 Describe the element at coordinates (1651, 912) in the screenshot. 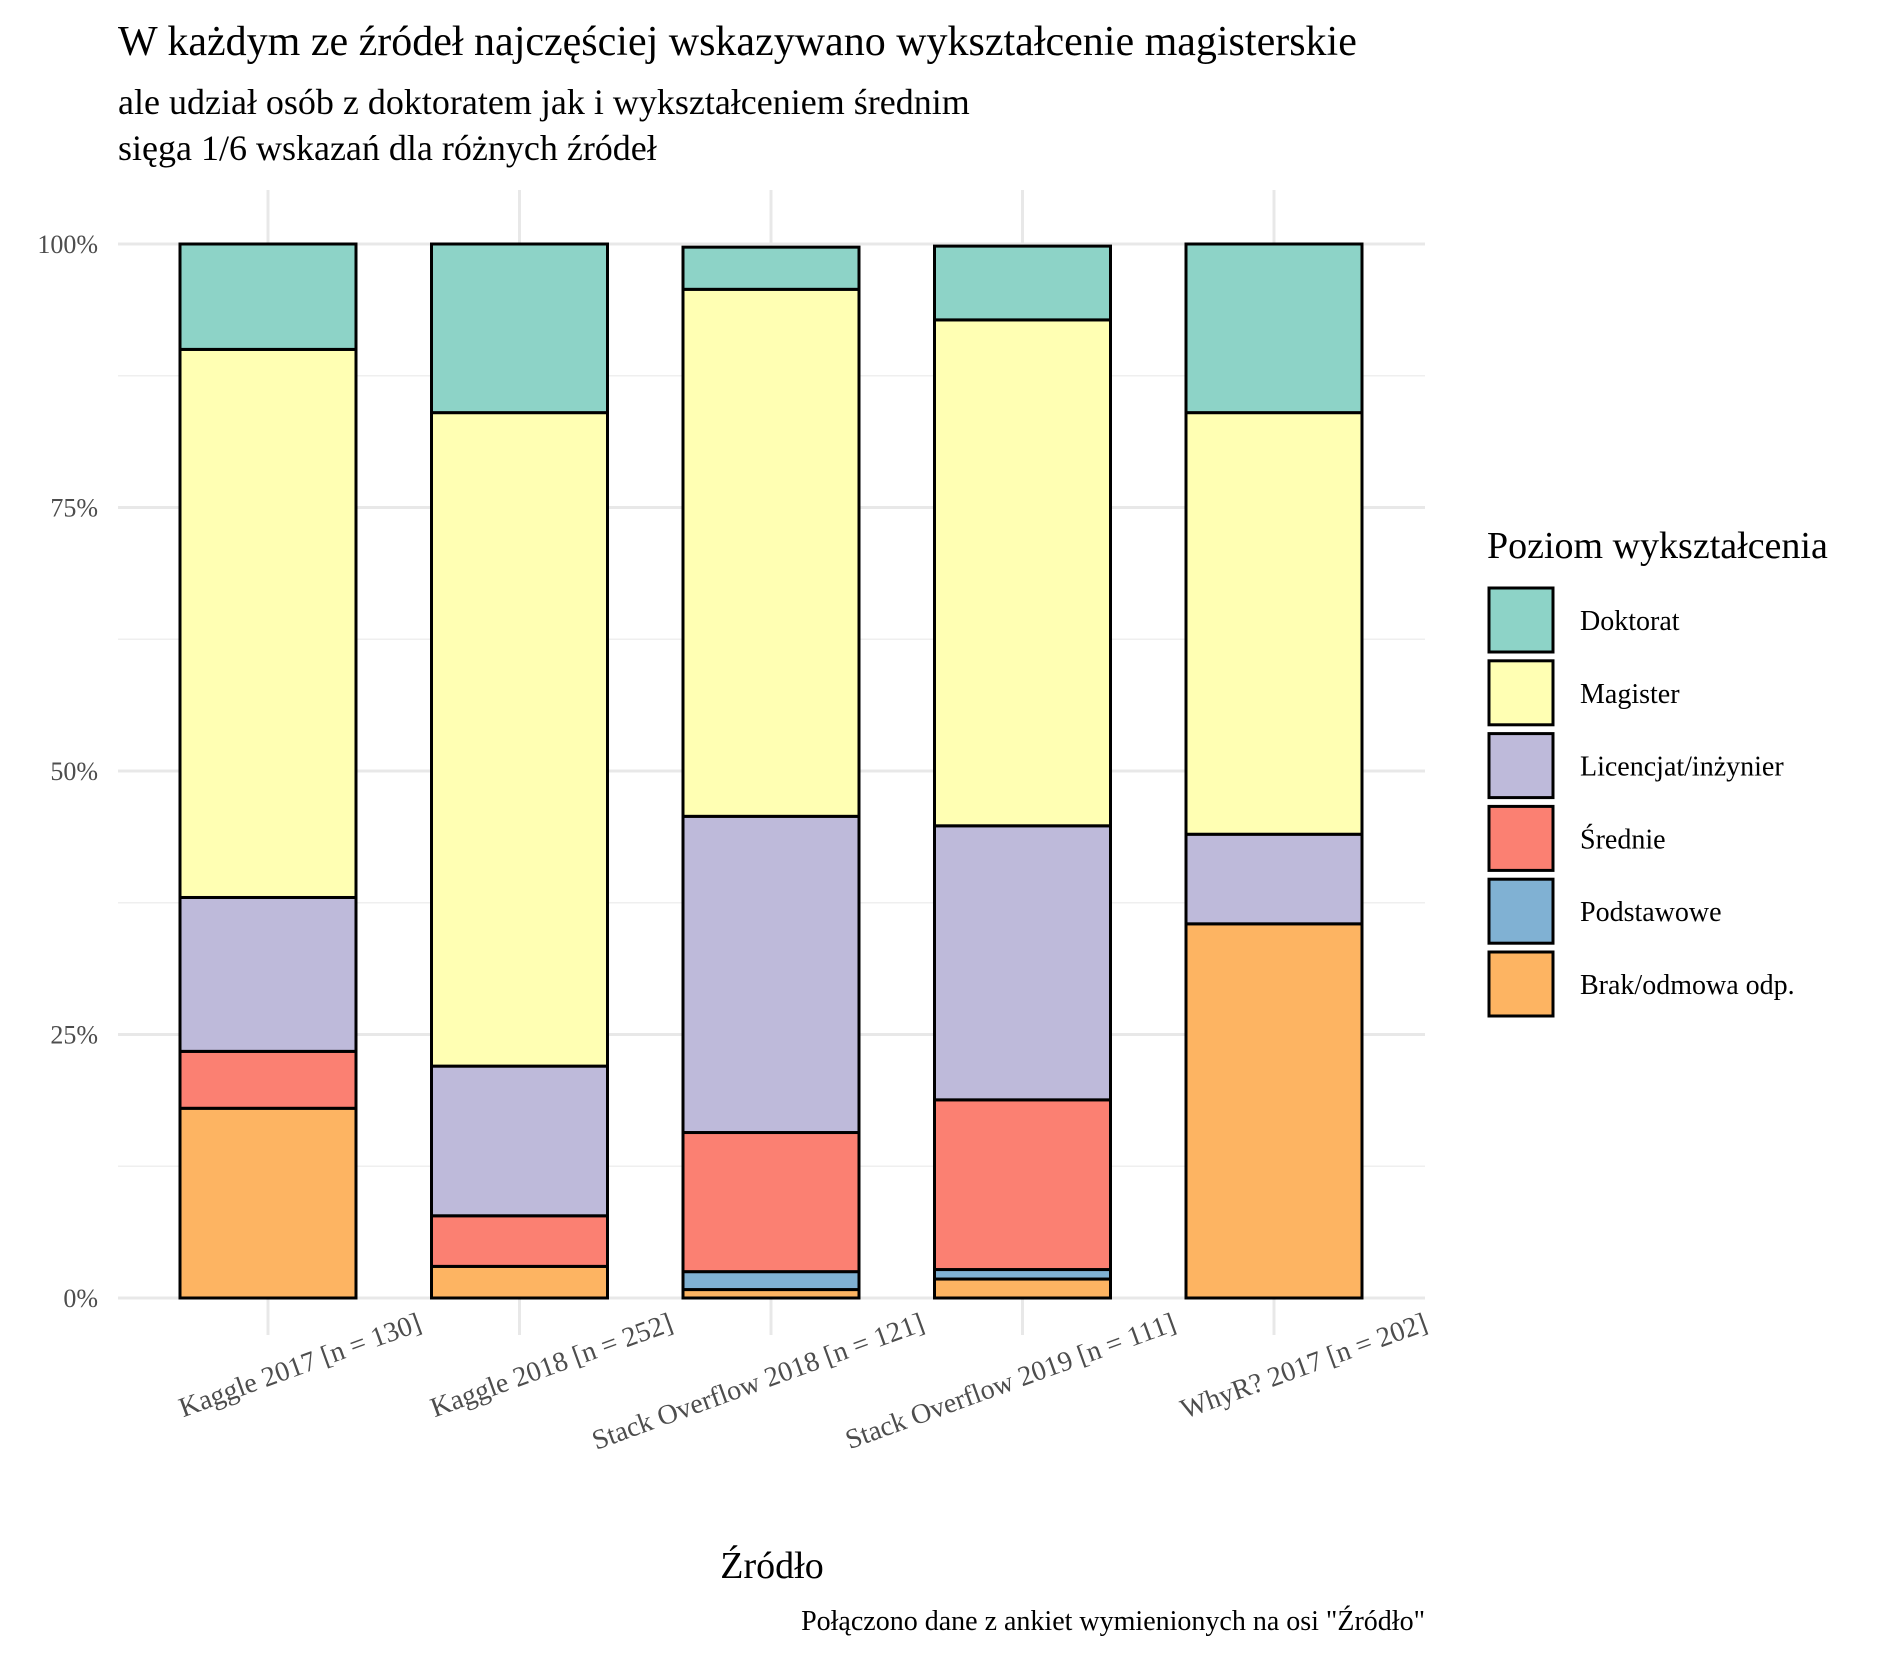

I see `legend-label: Podstawowe` at that location.